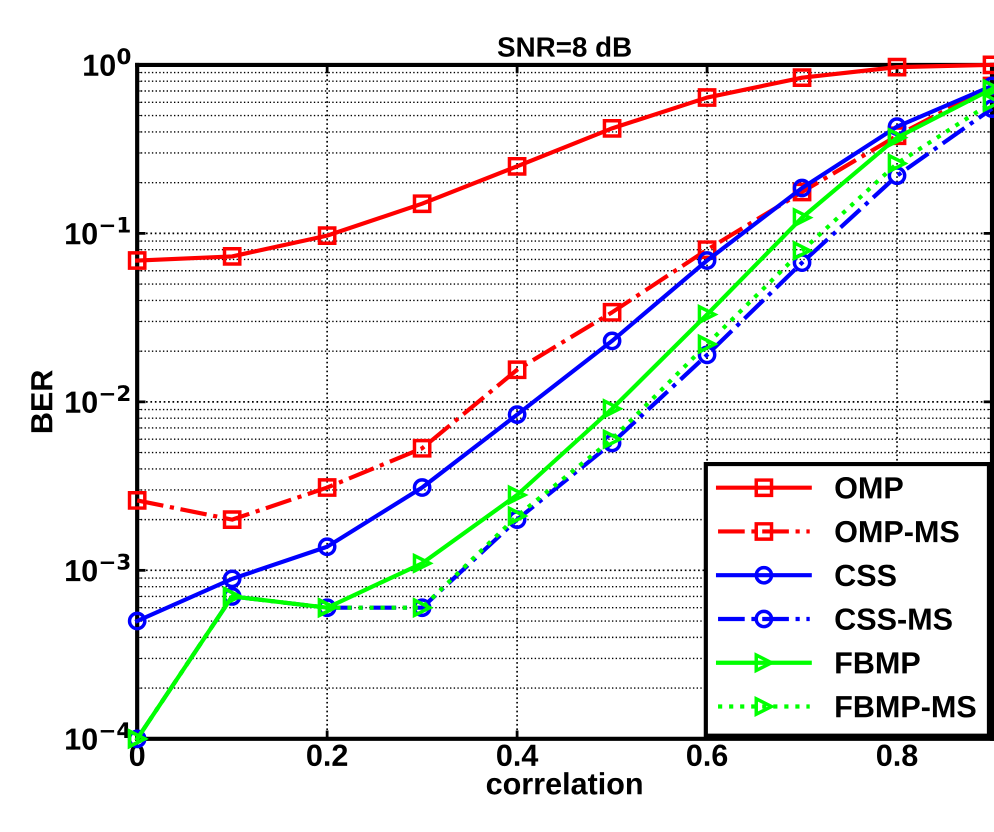  I want to click on y-tick-label: 10$^{−3}$, so click(98, 568).